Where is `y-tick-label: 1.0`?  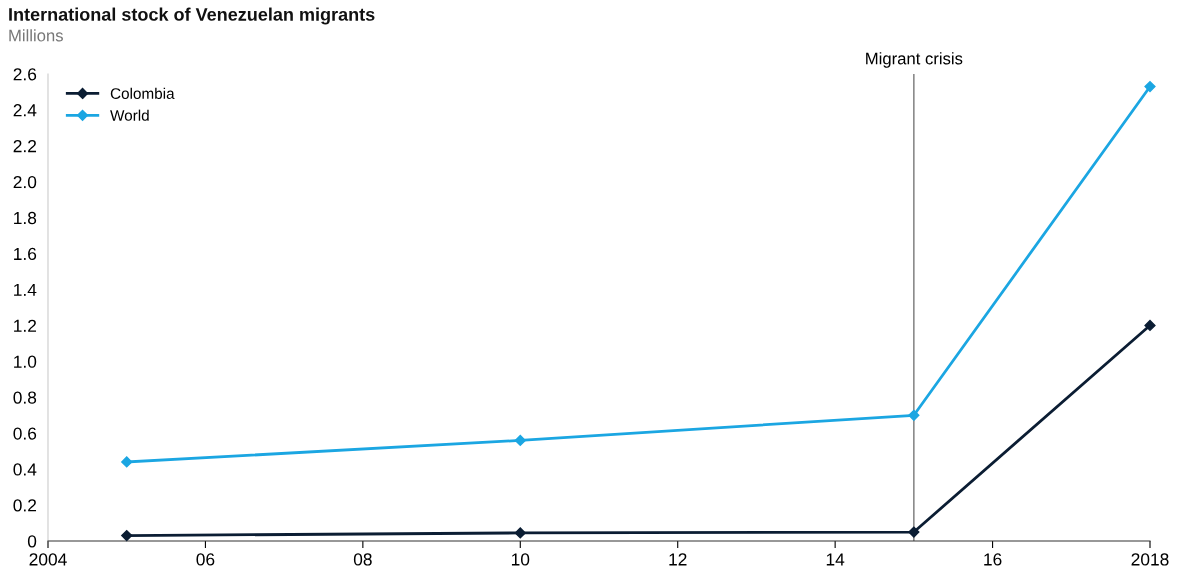
y-tick-label: 1.0 is located at coordinates (25, 361).